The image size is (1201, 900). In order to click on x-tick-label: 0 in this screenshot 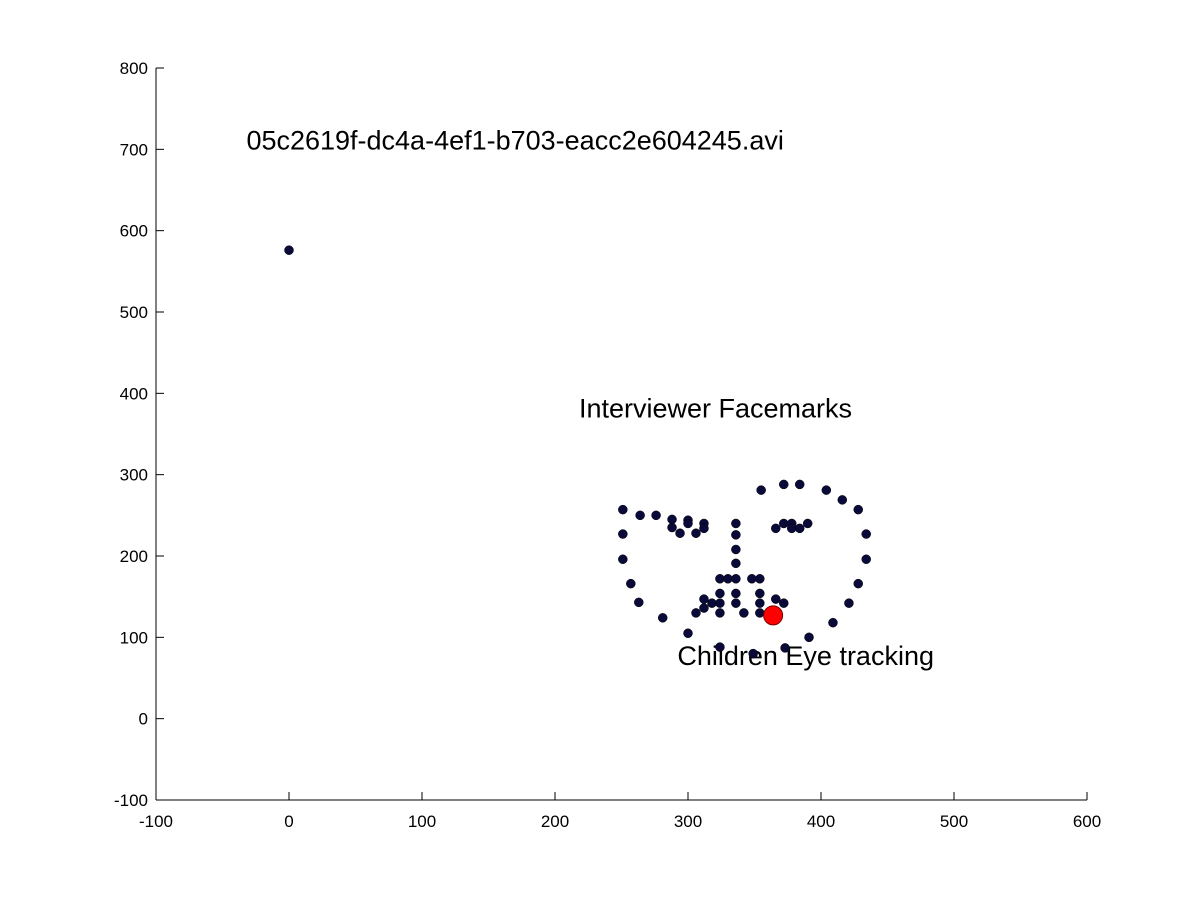, I will do `click(288, 821)`.